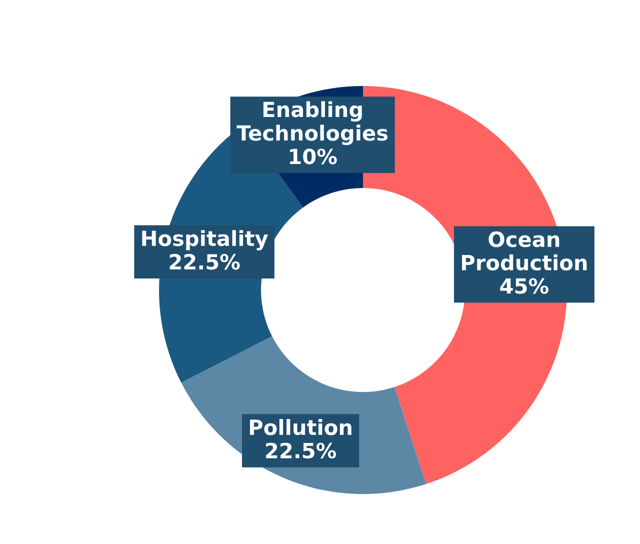 Image resolution: width=640 pixels, height=544 pixels. I want to click on data-label: 10%, so click(313, 156).